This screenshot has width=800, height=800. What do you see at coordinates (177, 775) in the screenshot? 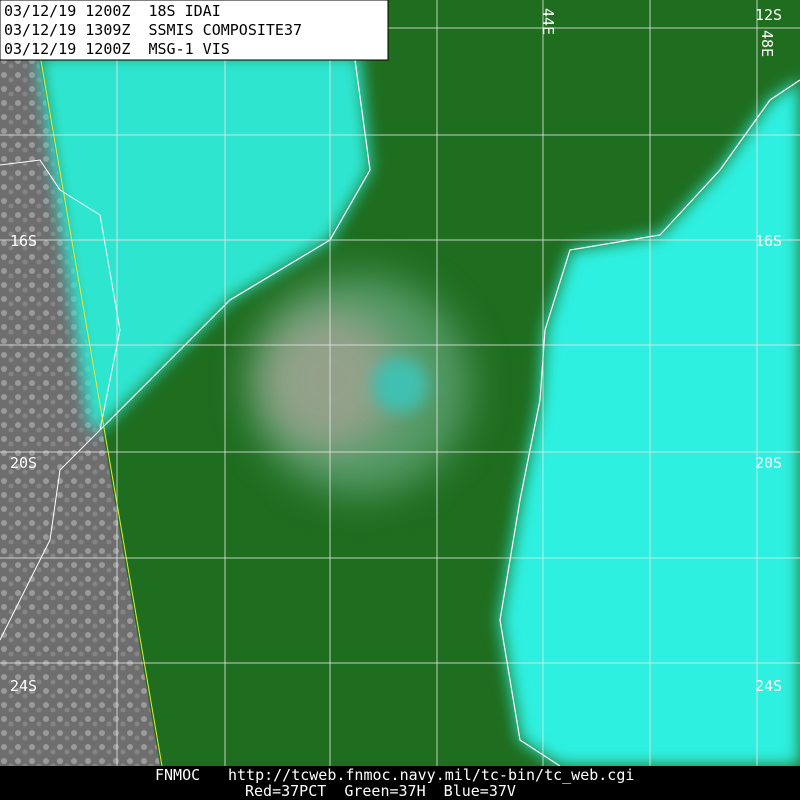
I see `footer-source: FNMOC` at bounding box center [177, 775].